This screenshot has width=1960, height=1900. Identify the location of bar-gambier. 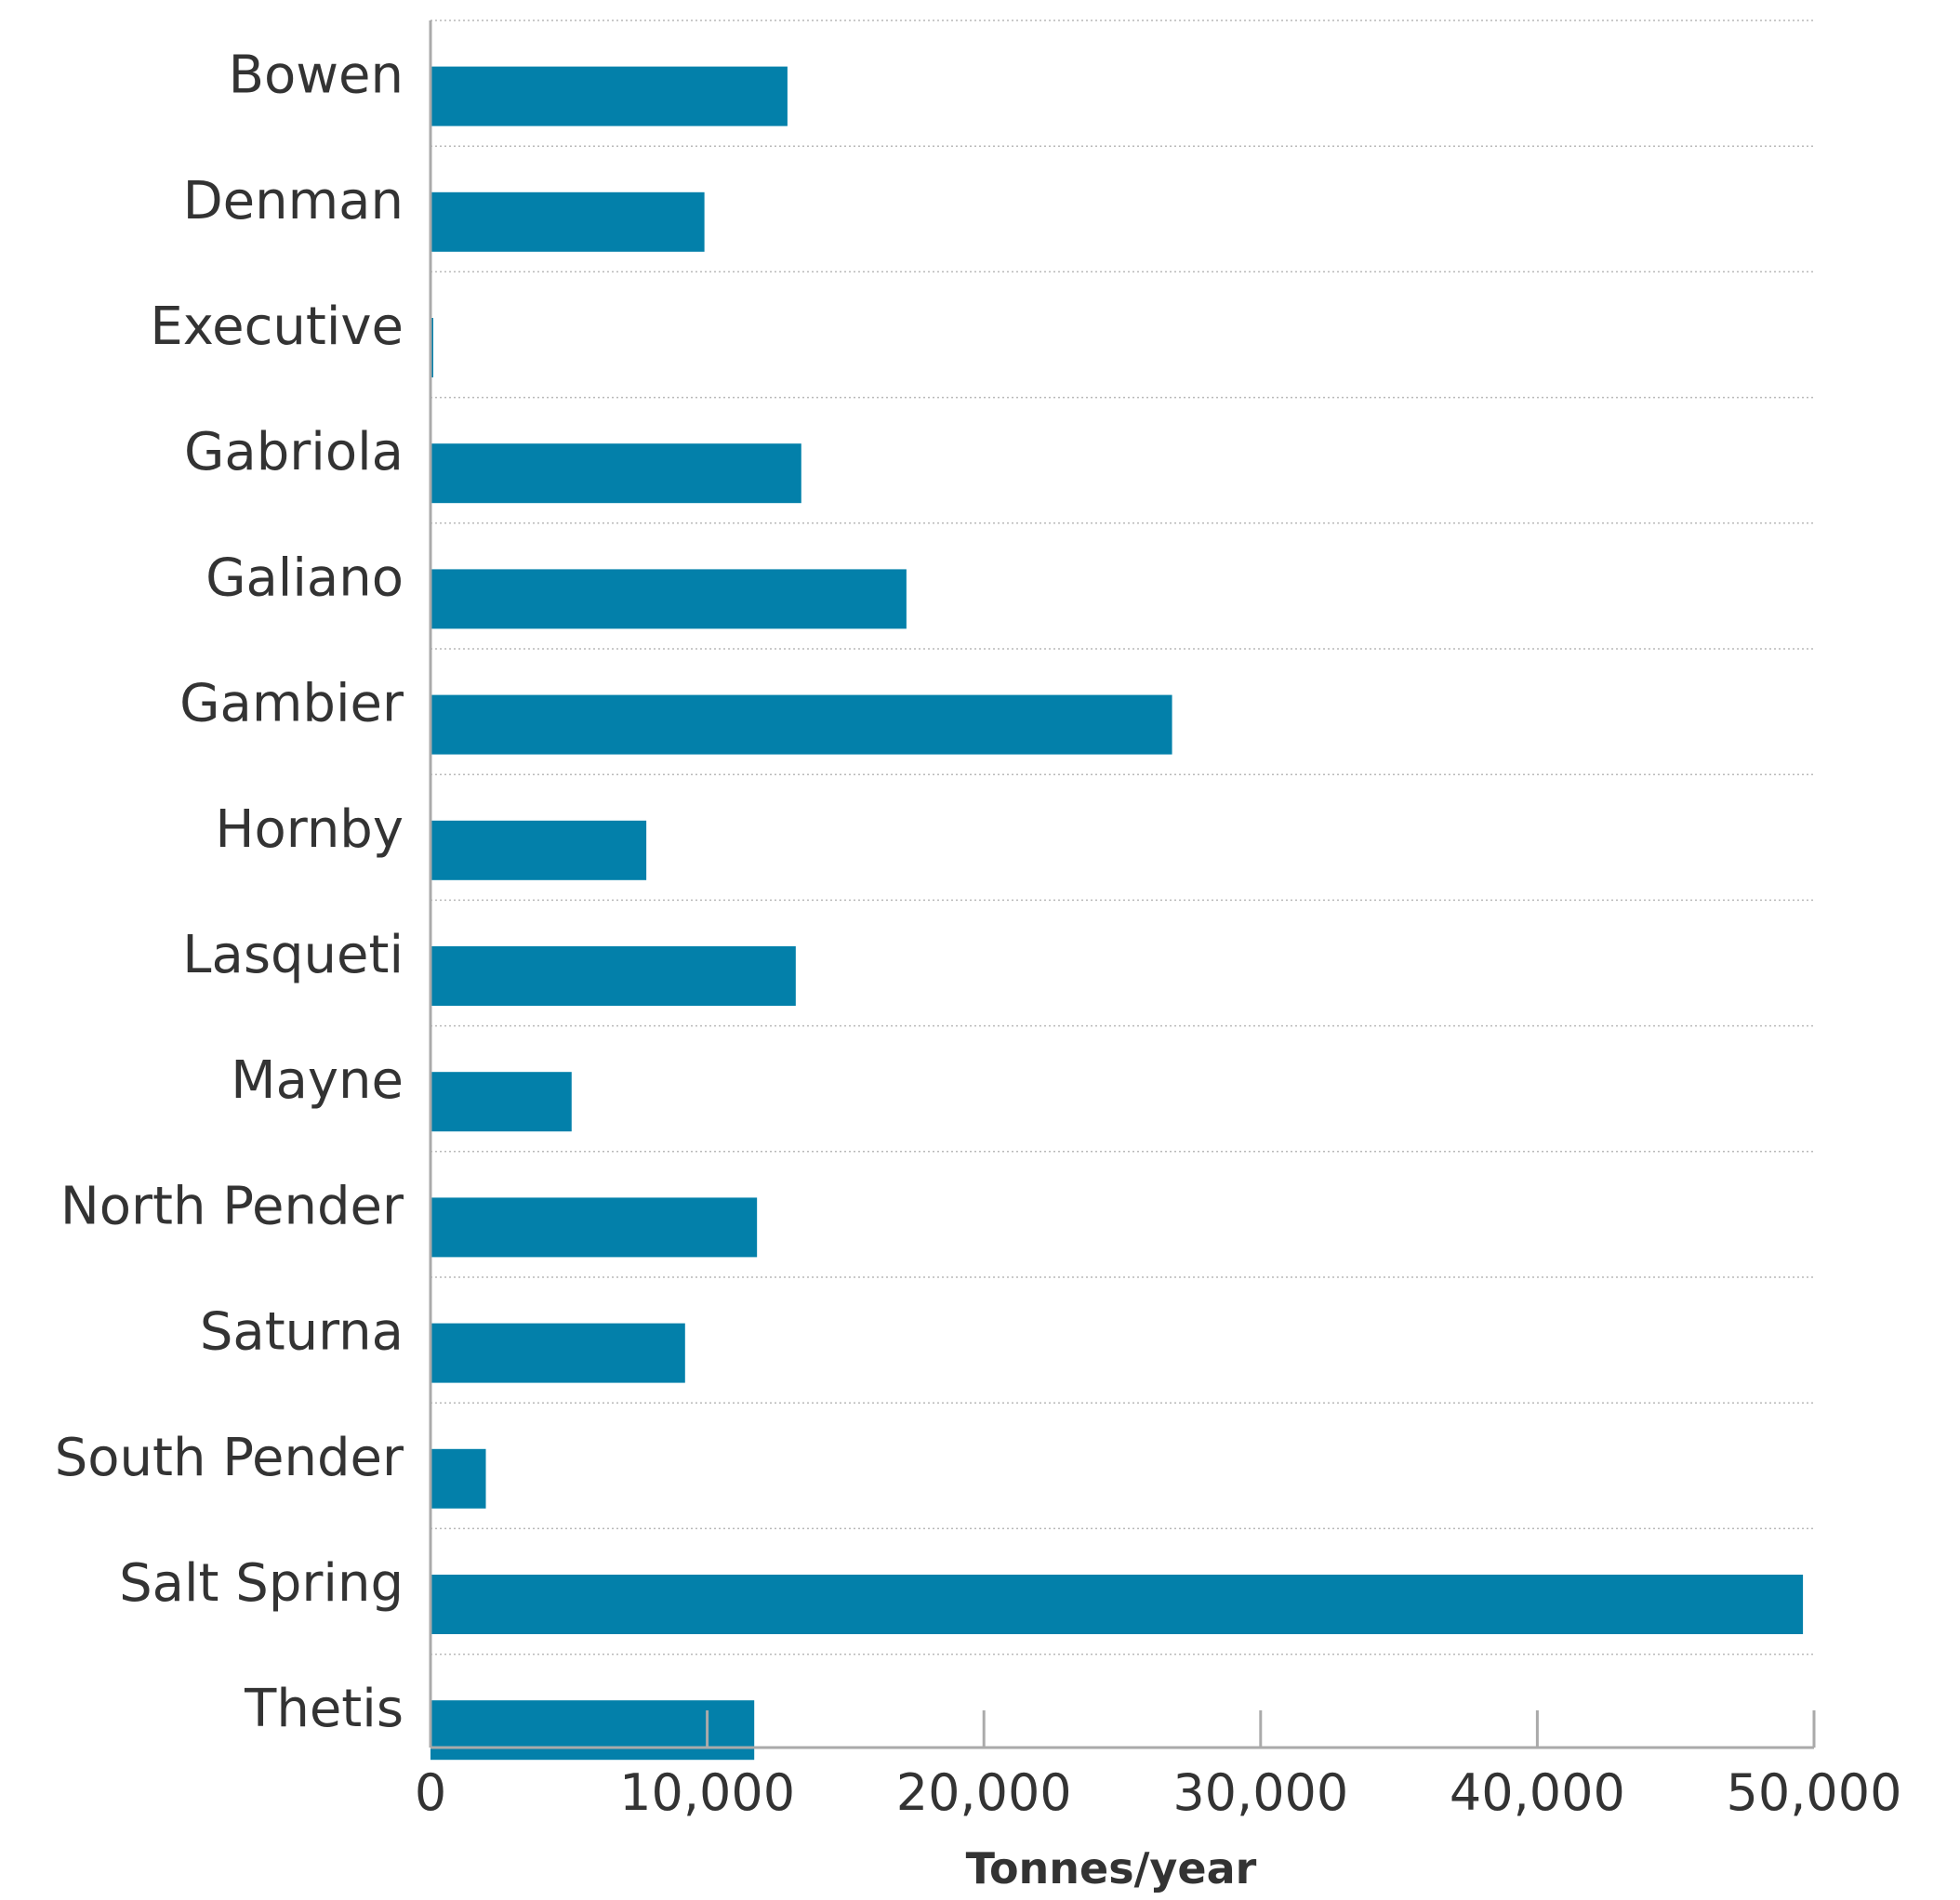
(801, 725).